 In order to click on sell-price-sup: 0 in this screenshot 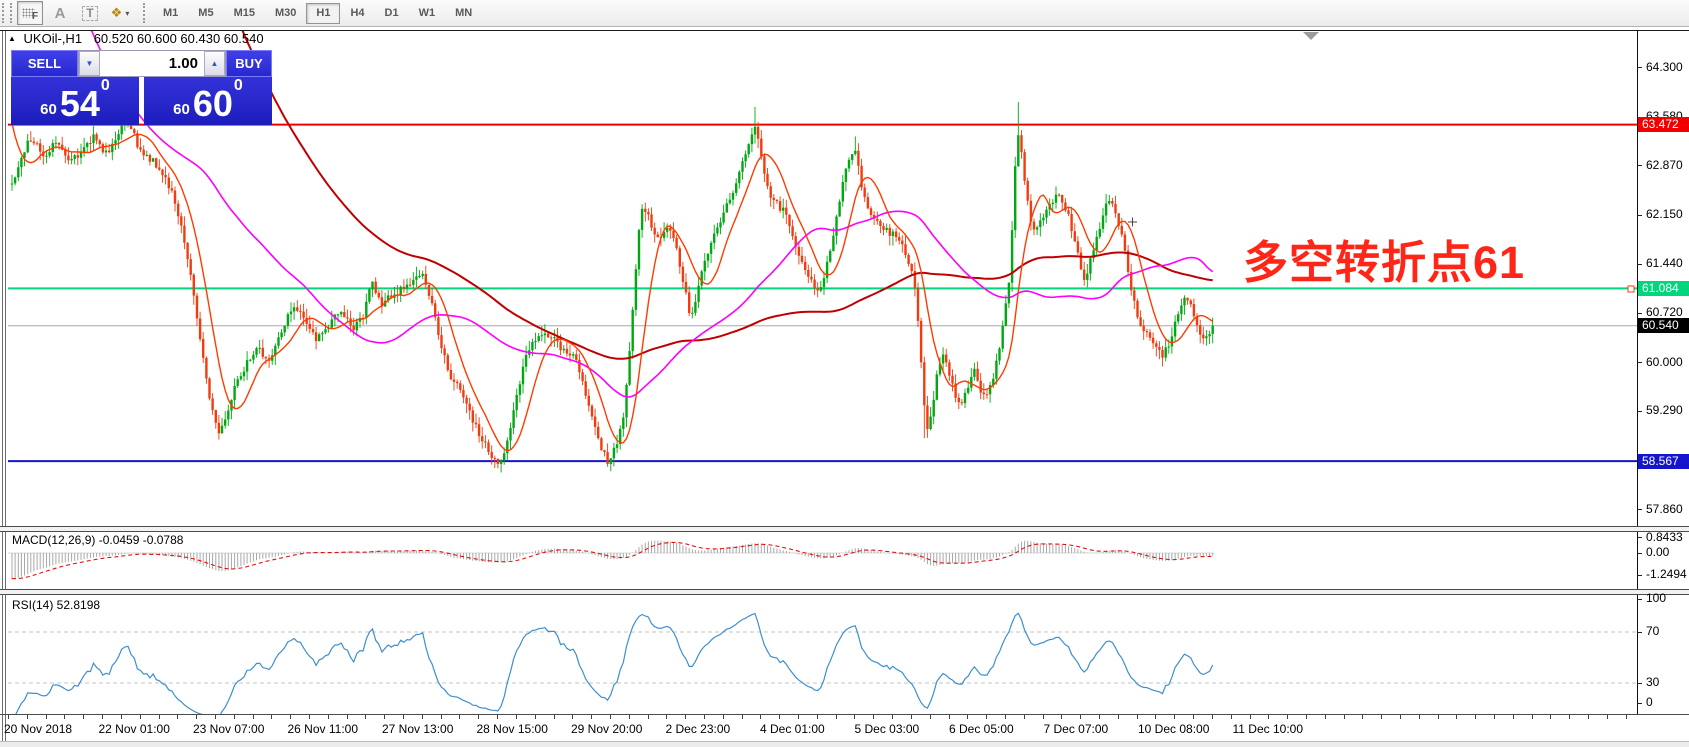, I will do `click(105, 85)`.